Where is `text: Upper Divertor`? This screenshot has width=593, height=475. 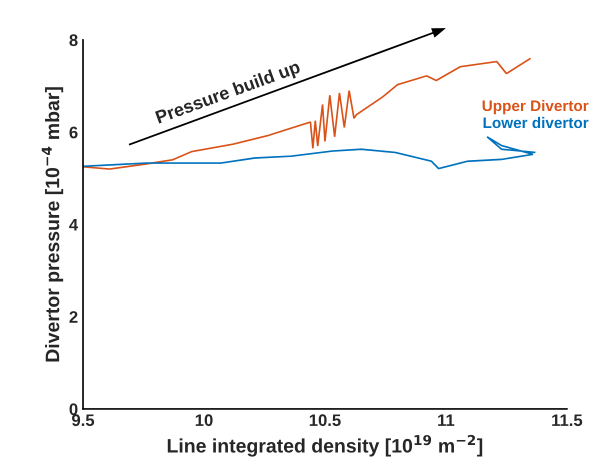 text: Upper Divertor is located at coordinates (535, 107).